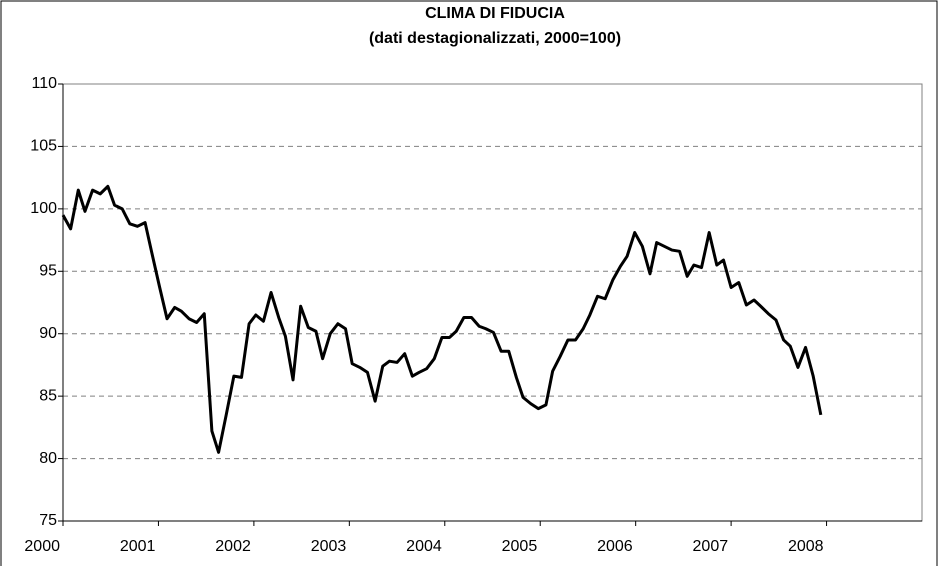  I want to click on x-tick-label: 2007, so click(711, 546).